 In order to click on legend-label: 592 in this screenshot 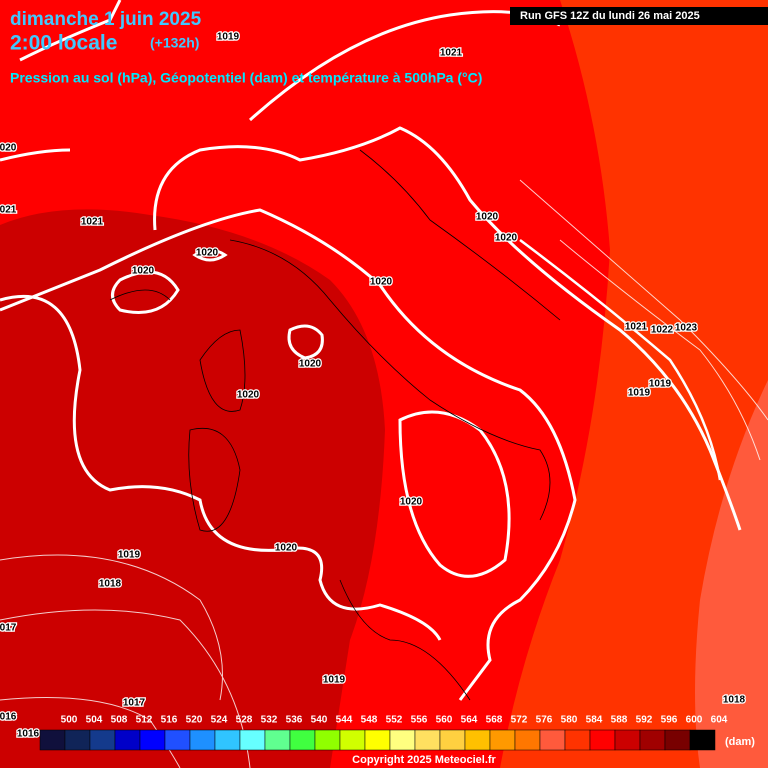, I will do `click(644, 720)`.